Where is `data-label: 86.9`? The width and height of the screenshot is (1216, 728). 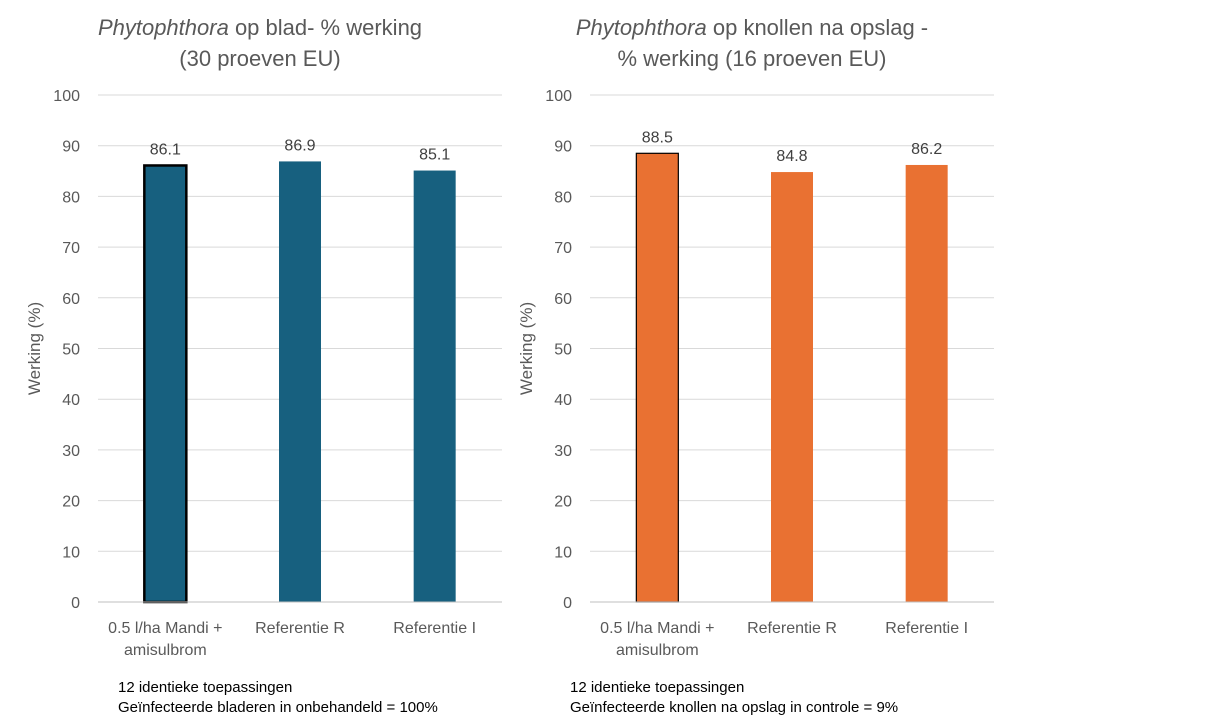 data-label: 86.9 is located at coordinates (299, 145).